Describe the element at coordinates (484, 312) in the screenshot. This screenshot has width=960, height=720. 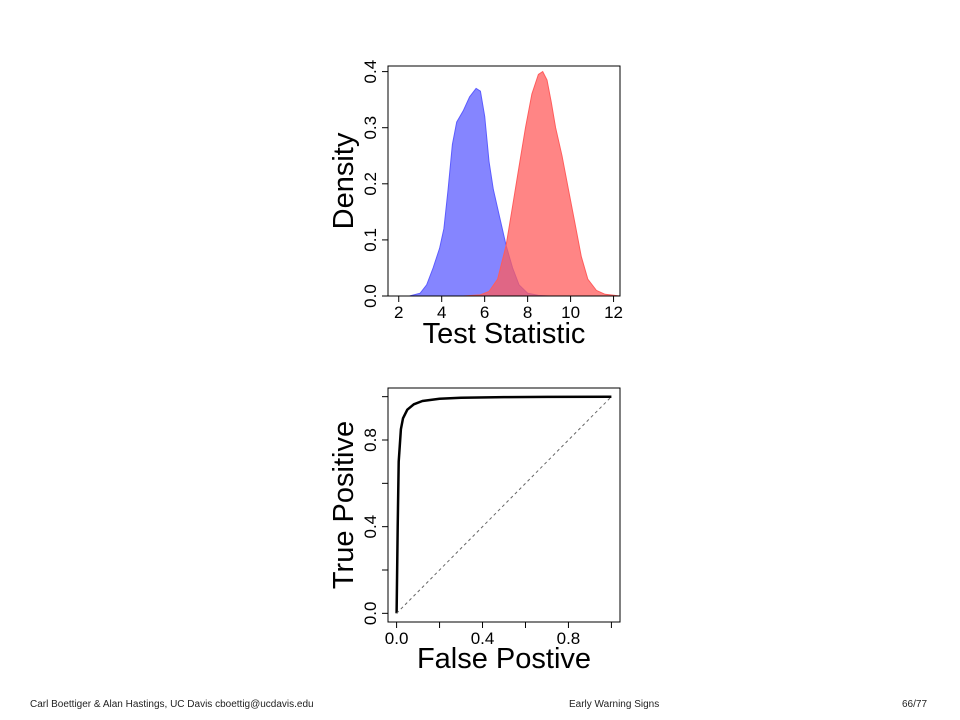
I see `x-tick-label: 6` at that location.